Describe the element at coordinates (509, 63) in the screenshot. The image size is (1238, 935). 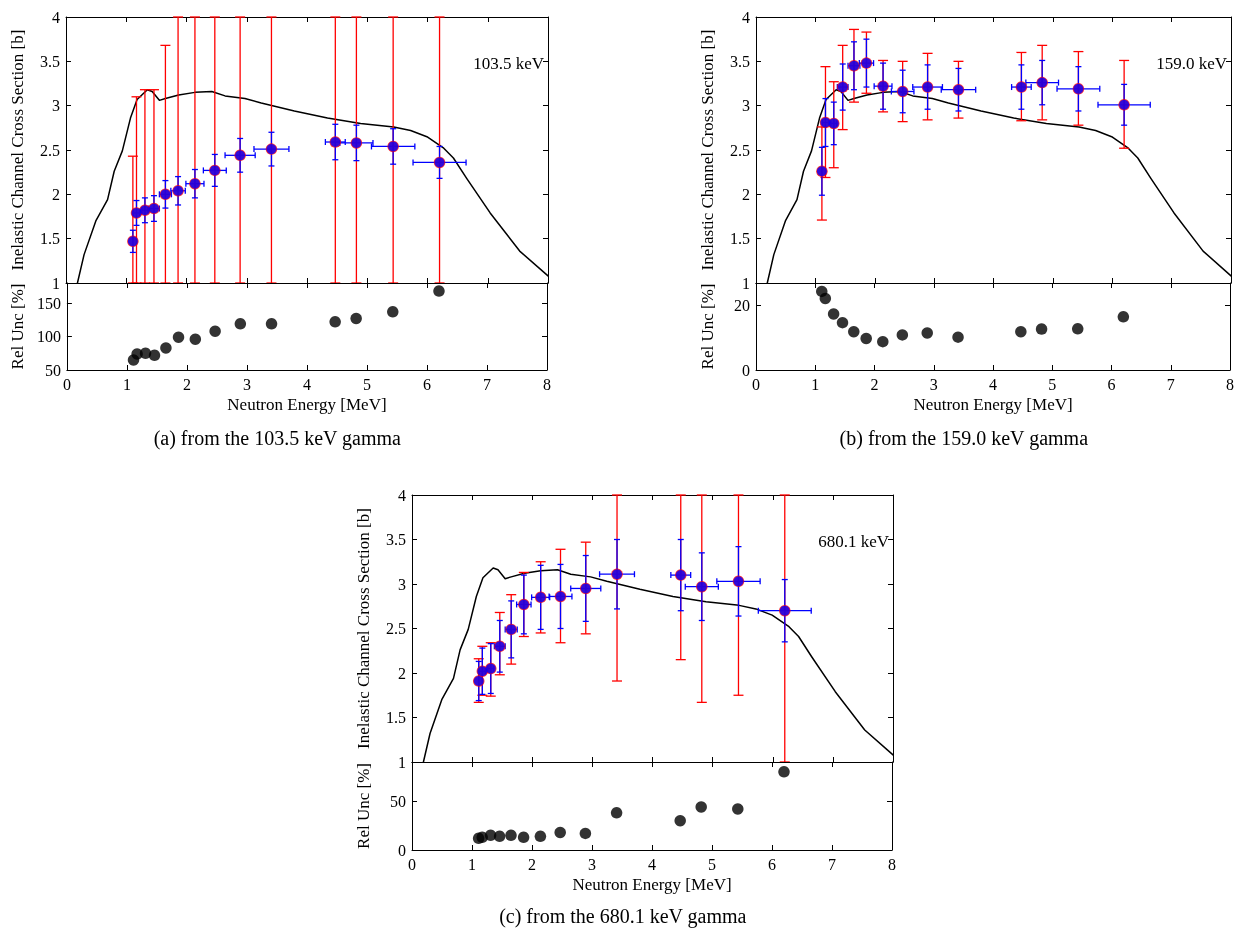
I see `annotation: 103.5 keV` at that location.